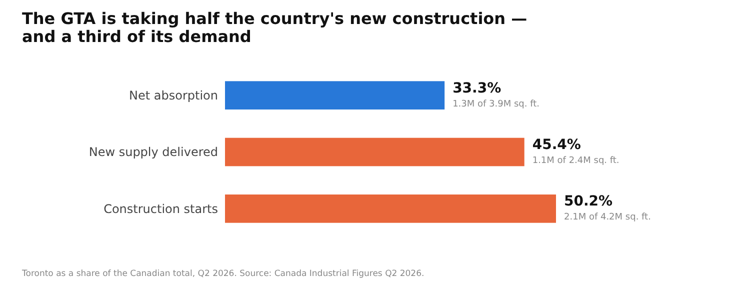  What do you see at coordinates (556, 145) in the screenshot?
I see `data-label: 45.4%` at bounding box center [556, 145].